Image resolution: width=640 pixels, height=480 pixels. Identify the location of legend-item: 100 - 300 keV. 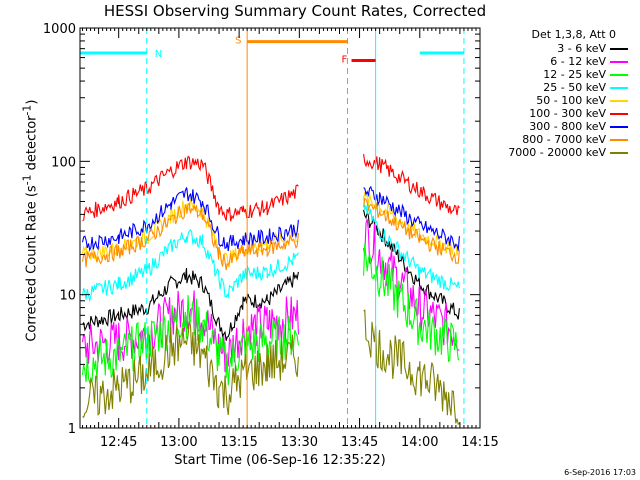
(561, 113).